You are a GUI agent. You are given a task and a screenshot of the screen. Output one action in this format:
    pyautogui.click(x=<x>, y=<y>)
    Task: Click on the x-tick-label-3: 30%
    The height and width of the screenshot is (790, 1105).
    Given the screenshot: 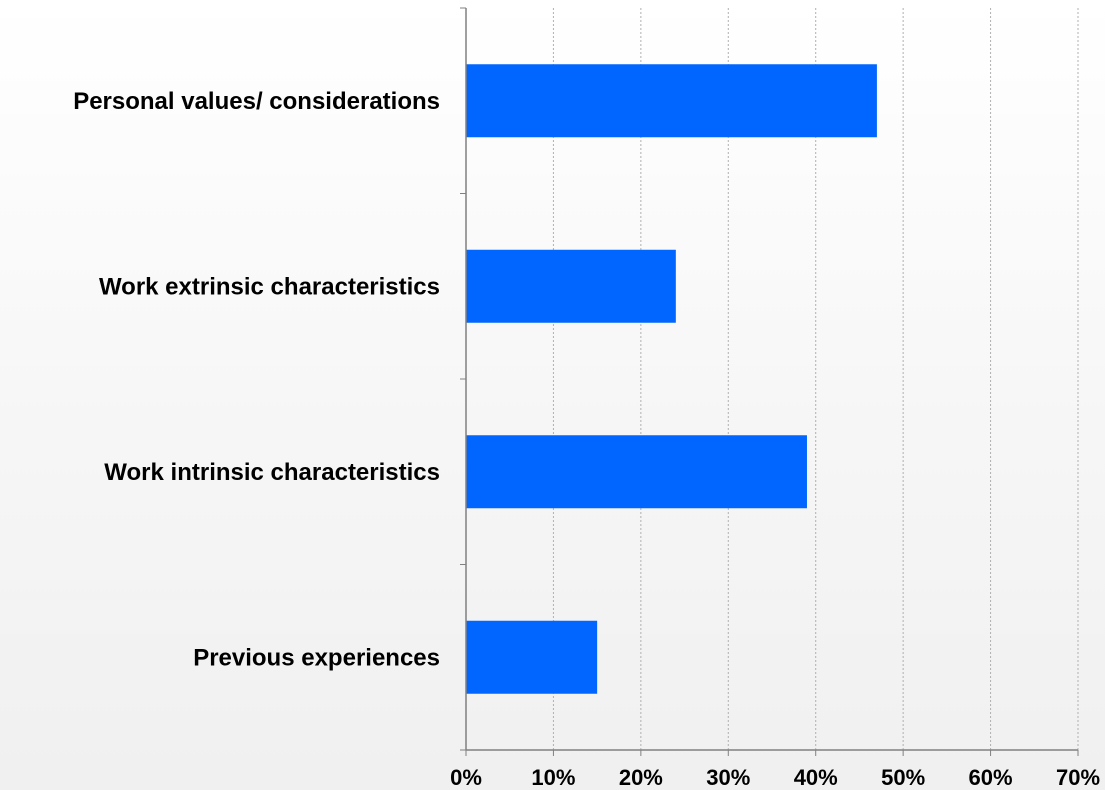 What is the action you would take?
    pyautogui.click(x=728, y=777)
    